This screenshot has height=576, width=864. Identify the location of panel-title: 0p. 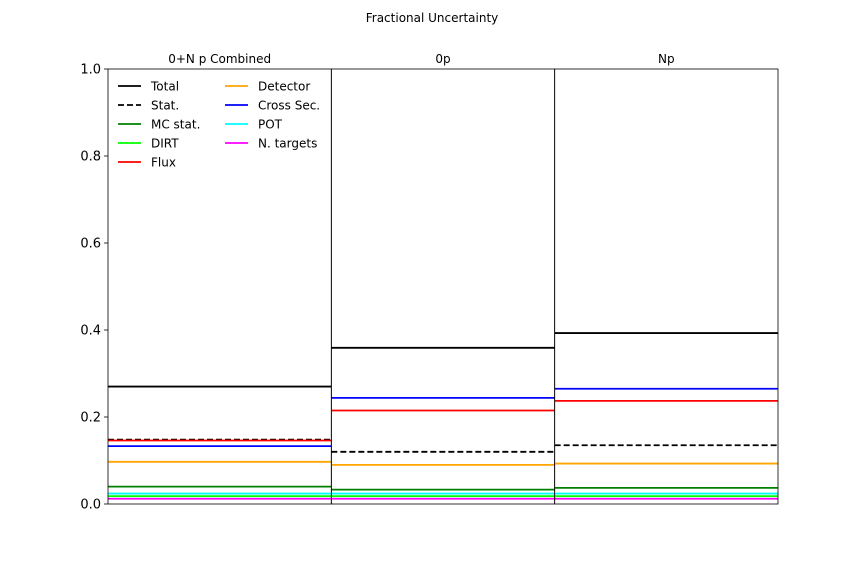
(442, 59).